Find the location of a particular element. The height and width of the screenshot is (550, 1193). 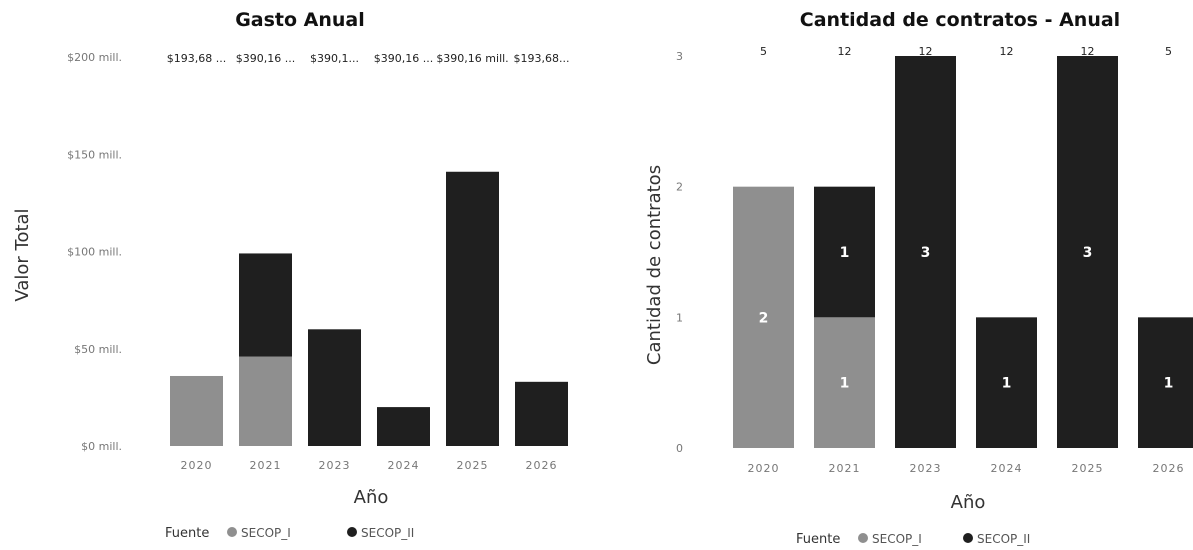

chart-title: Cantidad de contratos - Anual is located at coordinates (960, 20).